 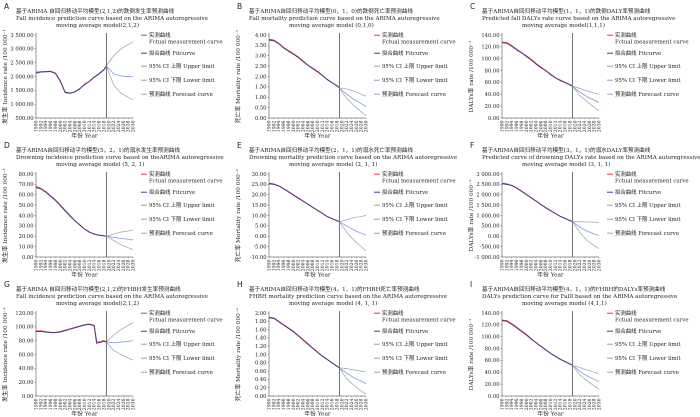 What do you see at coordinates (471, 355) in the screenshot?
I see `y-axis-title: DALYs率 rate /100 000⁻¹` at bounding box center [471, 355].